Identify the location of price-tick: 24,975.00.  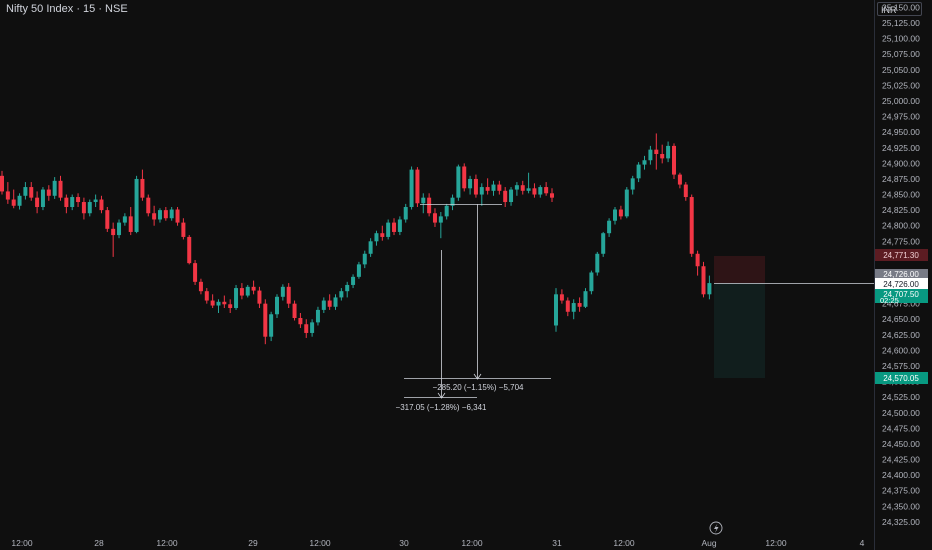
(901, 117).